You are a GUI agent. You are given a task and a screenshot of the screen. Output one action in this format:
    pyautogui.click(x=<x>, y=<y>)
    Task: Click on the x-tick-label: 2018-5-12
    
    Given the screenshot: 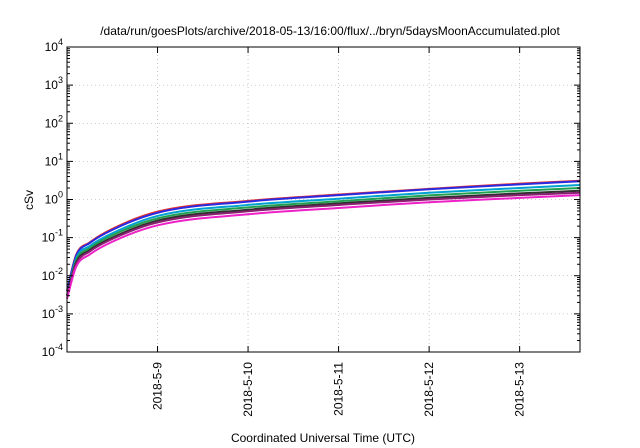 What is the action you would take?
    pyautogui.click(x=429, y=389)
    